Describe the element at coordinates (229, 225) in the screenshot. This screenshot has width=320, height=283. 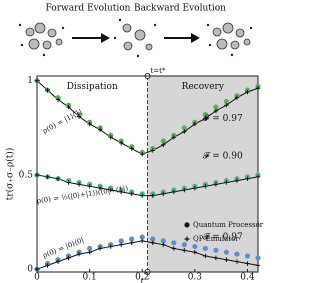
I see `legend-label: Quantum Processor (QP)` at that location.